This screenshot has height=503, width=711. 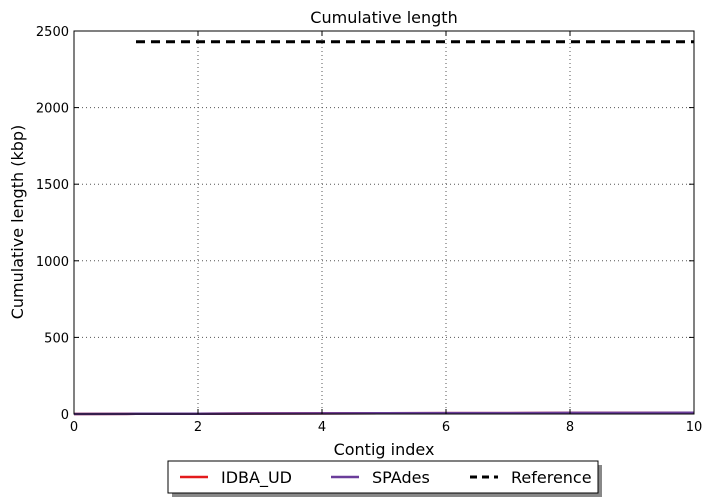 I want to click on y-tick-label: 2000, so click(x=52, y=109).